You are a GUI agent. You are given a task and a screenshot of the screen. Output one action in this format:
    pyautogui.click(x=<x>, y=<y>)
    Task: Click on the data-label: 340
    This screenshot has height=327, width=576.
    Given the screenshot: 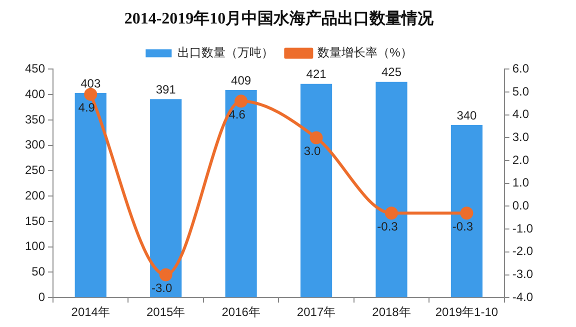 What is the action you would take?
    pyautogui.click(x=467, y=115)
    